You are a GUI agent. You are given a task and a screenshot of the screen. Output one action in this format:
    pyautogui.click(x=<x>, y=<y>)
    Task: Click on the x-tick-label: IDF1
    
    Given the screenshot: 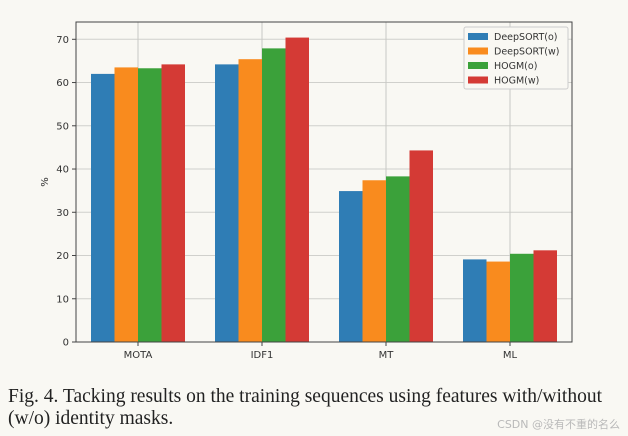 What is the action you would take?
    pyautogui.click(x=262, y=355)
    